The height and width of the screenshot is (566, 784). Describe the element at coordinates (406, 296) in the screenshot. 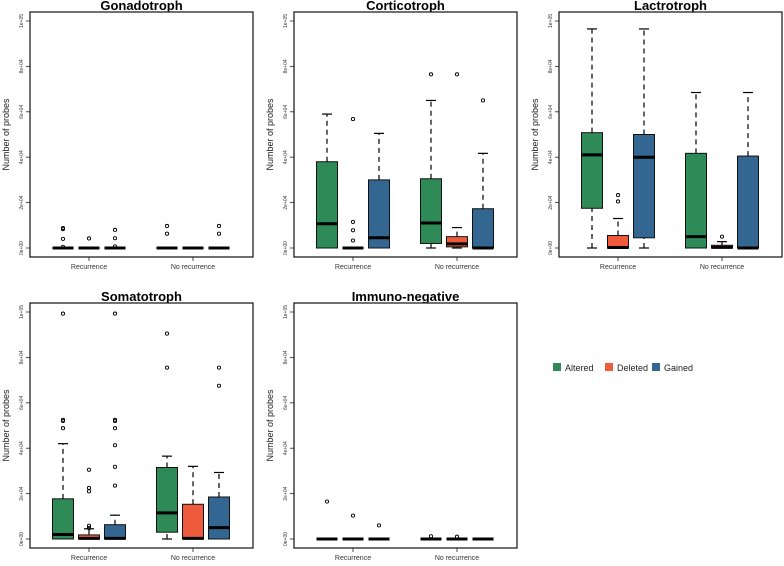

I see `panel-title: Immuno-negative` at that location.